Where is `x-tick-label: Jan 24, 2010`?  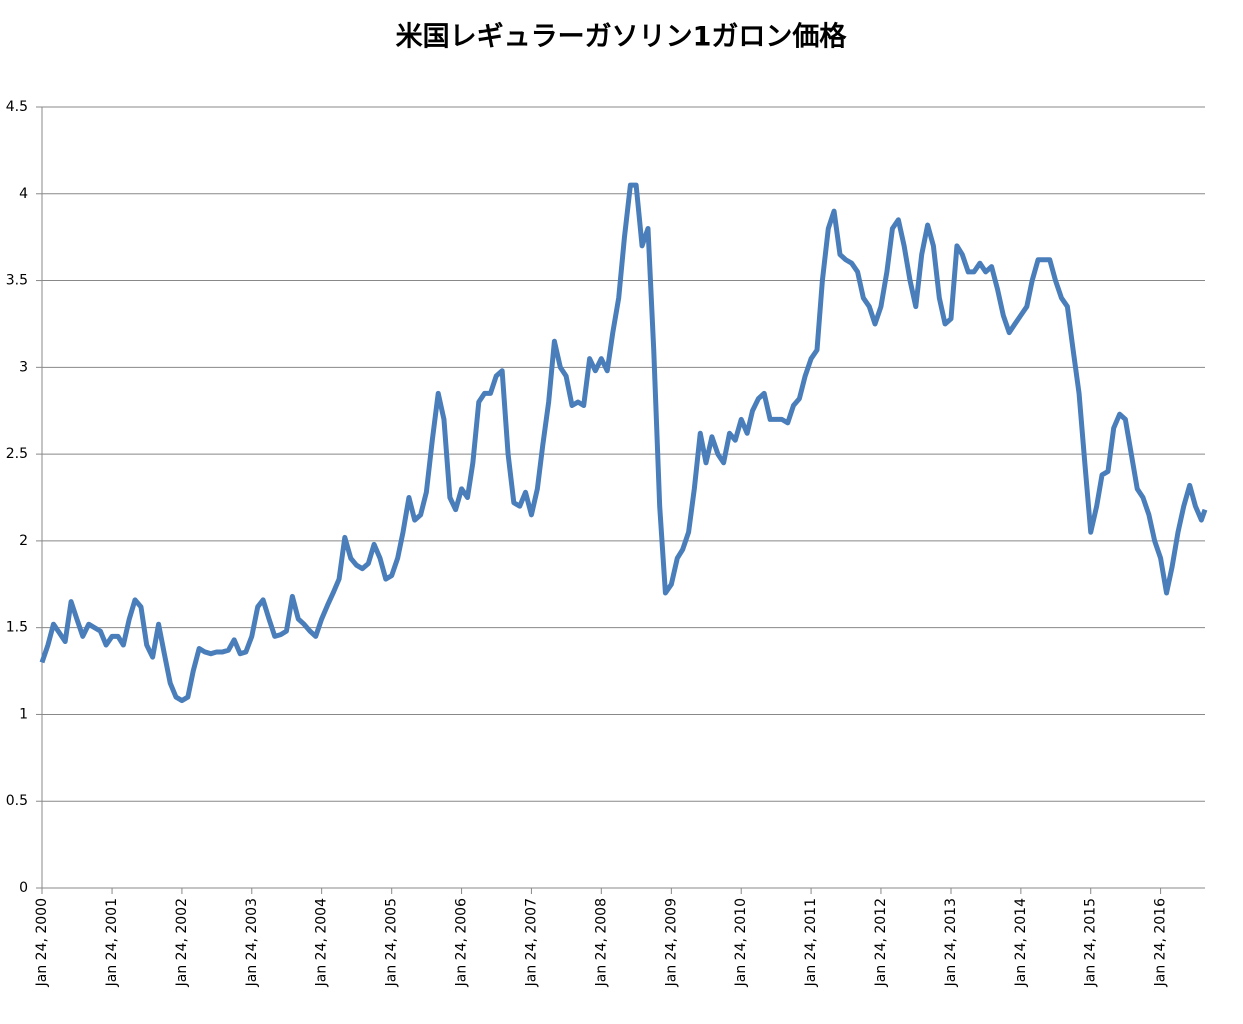
x-tick-label: Jan 24, 2010 is located at coordinates (741, 942).